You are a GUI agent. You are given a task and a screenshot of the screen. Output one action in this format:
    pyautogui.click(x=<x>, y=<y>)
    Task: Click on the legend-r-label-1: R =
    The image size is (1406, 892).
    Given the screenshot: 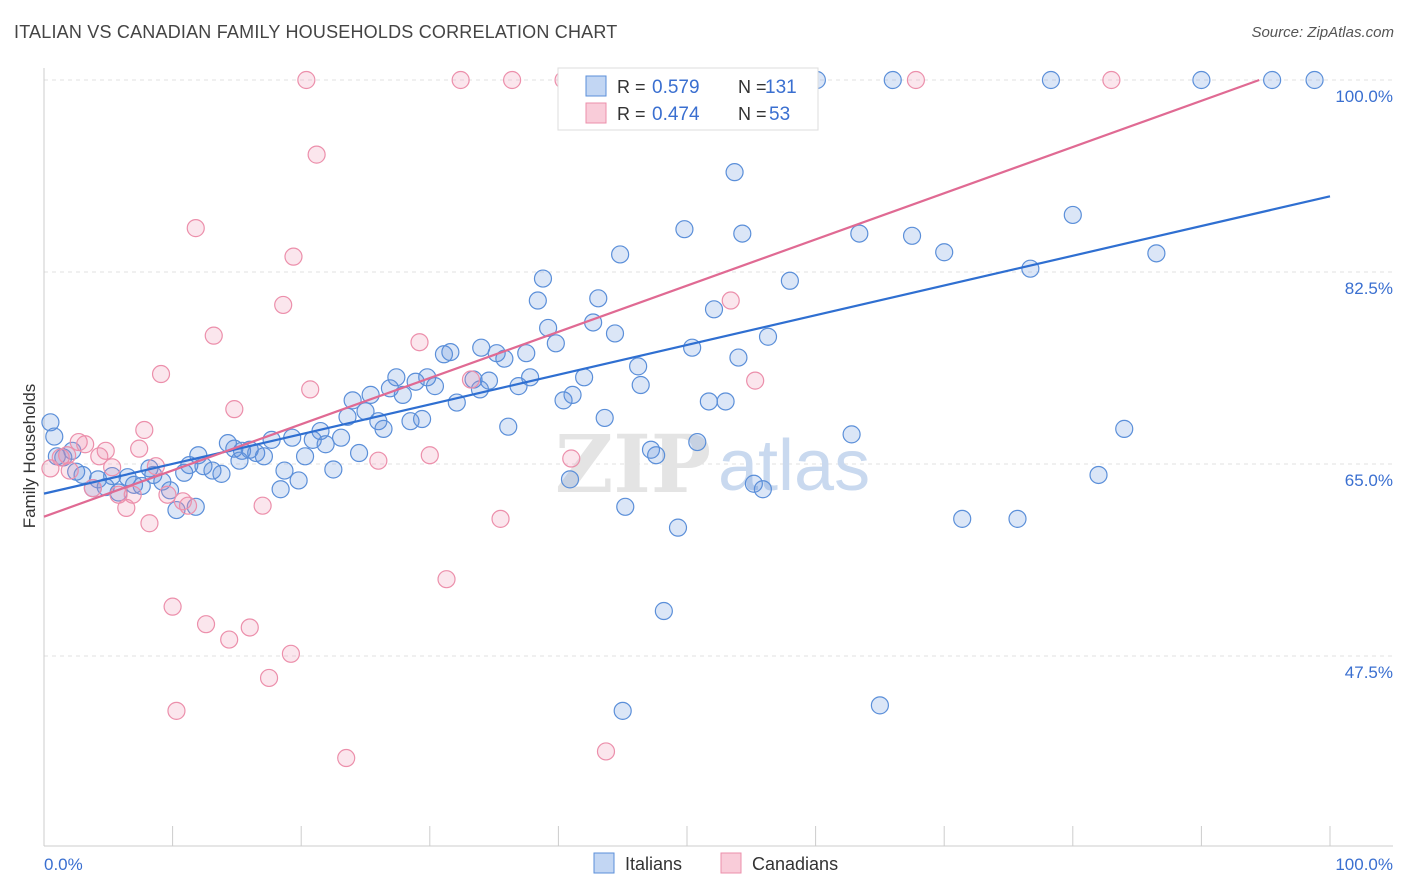 What is the action you would take?
    pyautogui.click(x=631, y=87)
    